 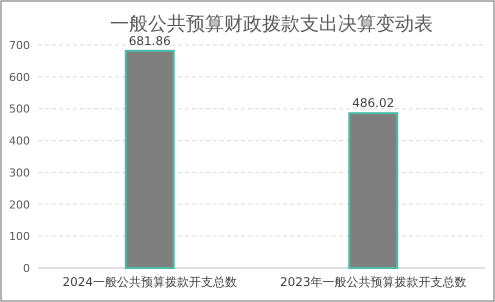 I want to click on chart-title: 一般公共预算财政拨款支出决算变动表, so click(x=271, y=24).